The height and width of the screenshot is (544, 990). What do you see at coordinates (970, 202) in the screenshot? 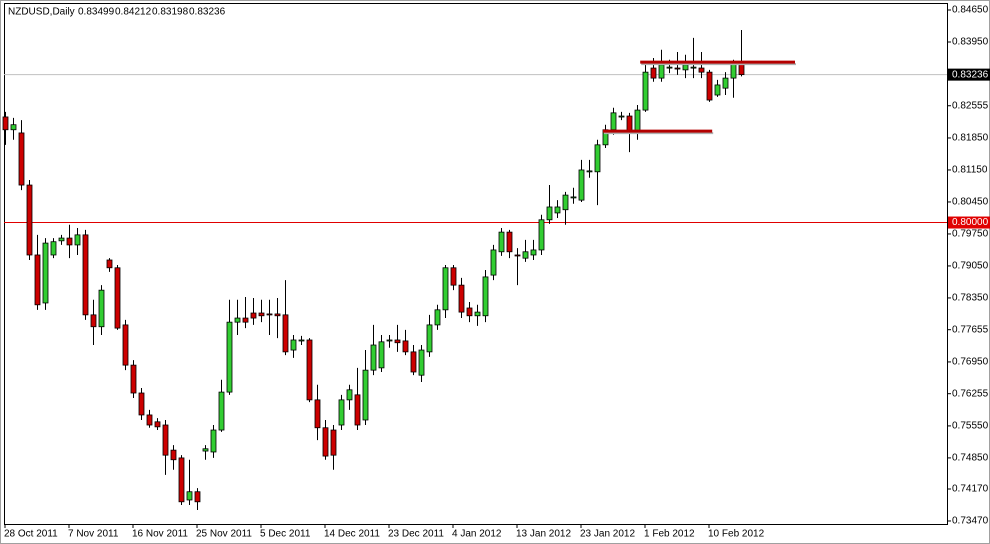
I see `y-tick-label: 0.80450` at bounding box center [970, 202].